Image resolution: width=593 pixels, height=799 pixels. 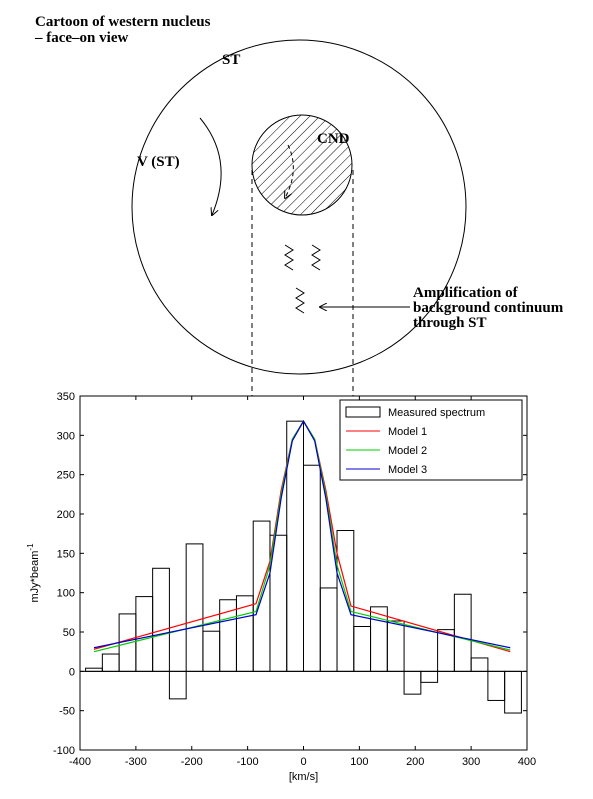 I want to click on amplification-label: Amplification of, so click(x=466, y=293).